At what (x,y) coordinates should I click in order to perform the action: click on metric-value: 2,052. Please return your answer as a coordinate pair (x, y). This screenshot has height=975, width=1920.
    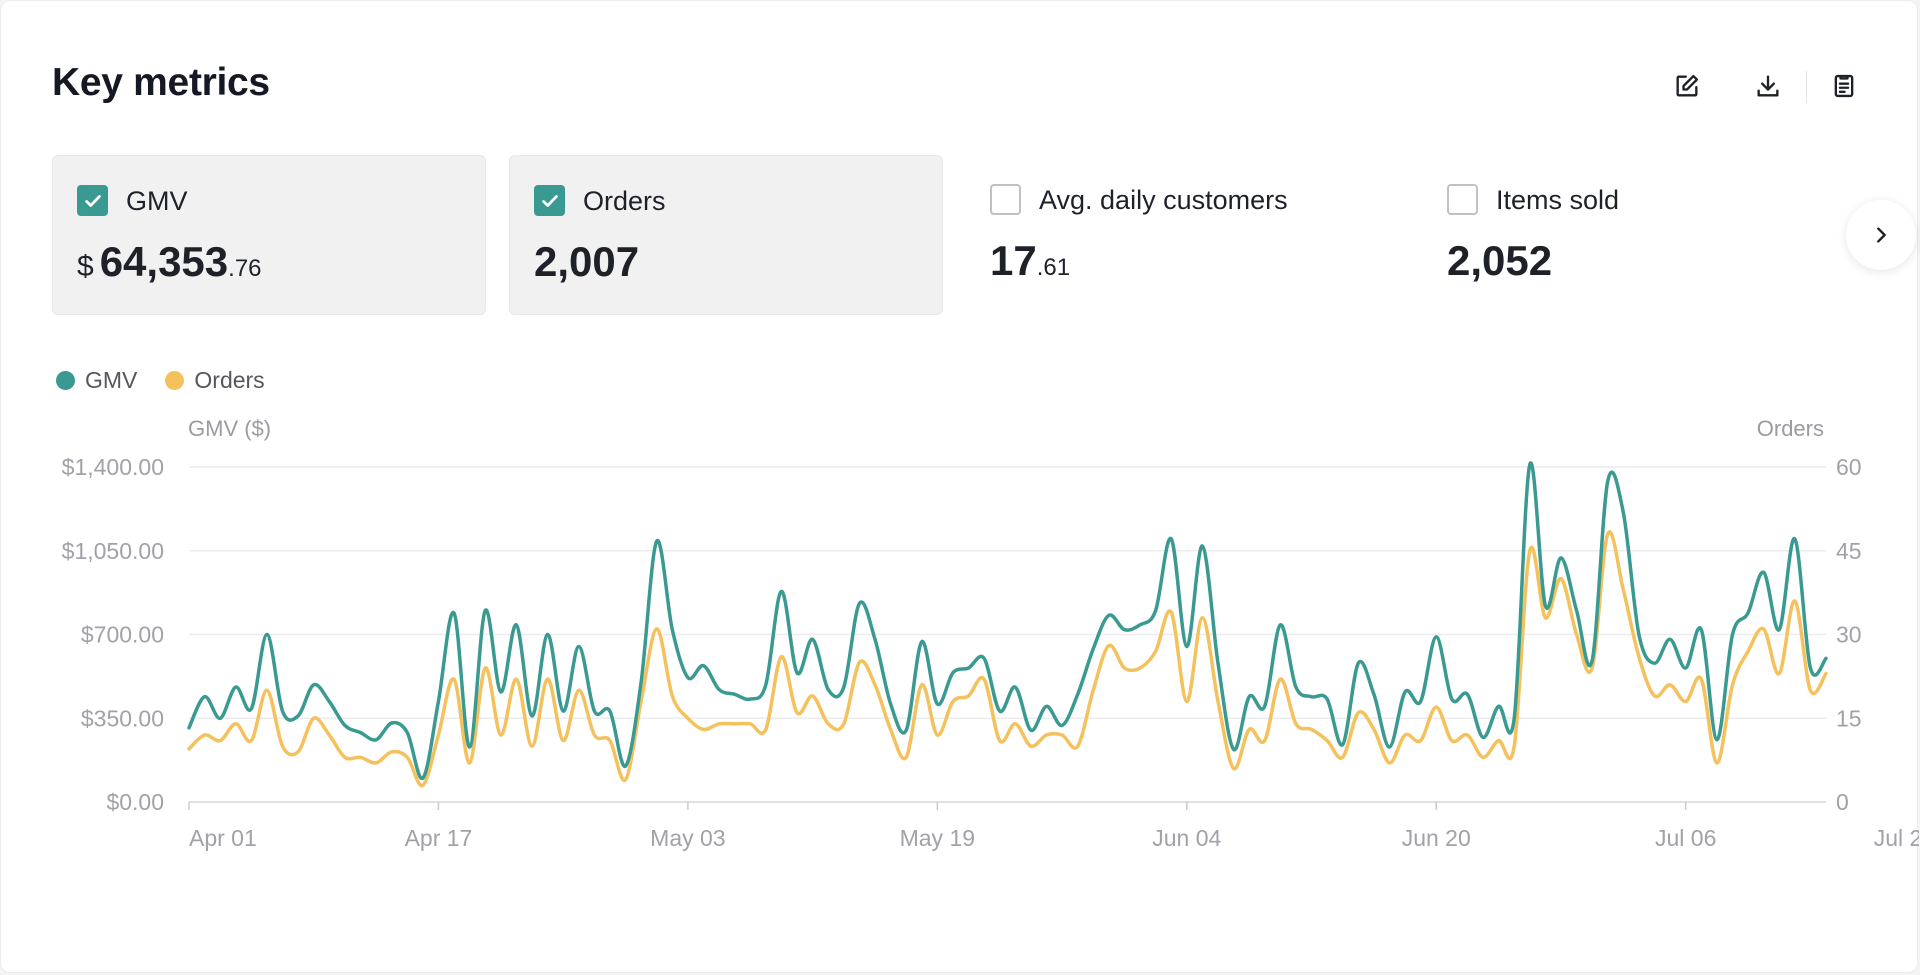
    Looking at the image, I should click on (1499, 261).